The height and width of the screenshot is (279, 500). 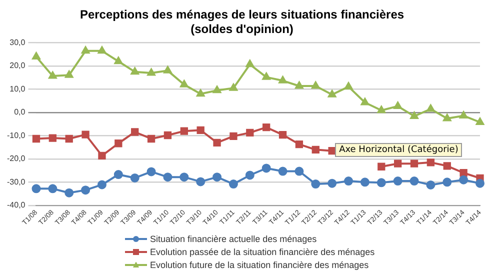 I want to click on y-tick-label: 10,0, so click(x=18, y=89).